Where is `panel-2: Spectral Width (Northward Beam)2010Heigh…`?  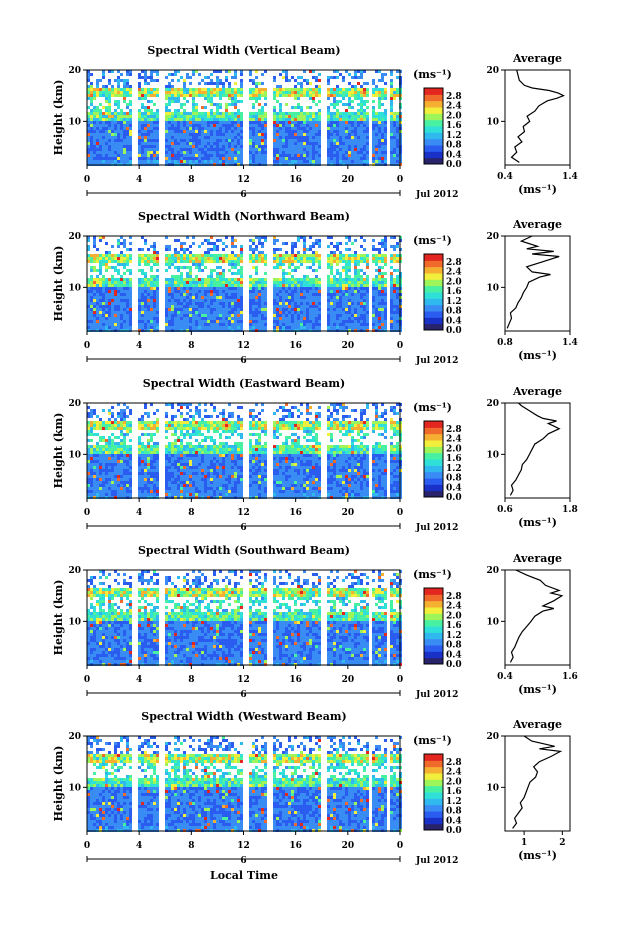
panel-2: Spectral Width (Northward Beam)2010Heigh… is located at coordinates (315, 288).